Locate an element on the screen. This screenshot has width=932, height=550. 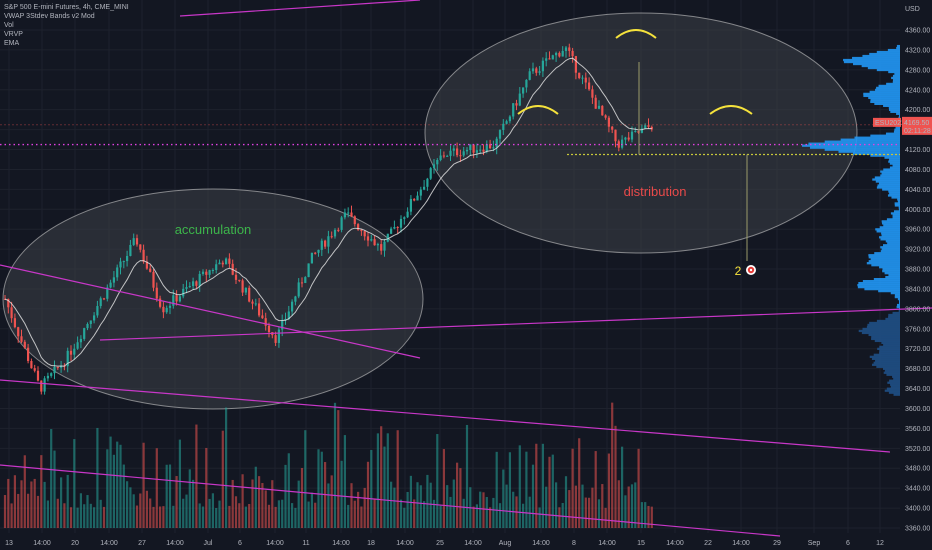
trendline-upper-left is located at coordinates (210, 311).